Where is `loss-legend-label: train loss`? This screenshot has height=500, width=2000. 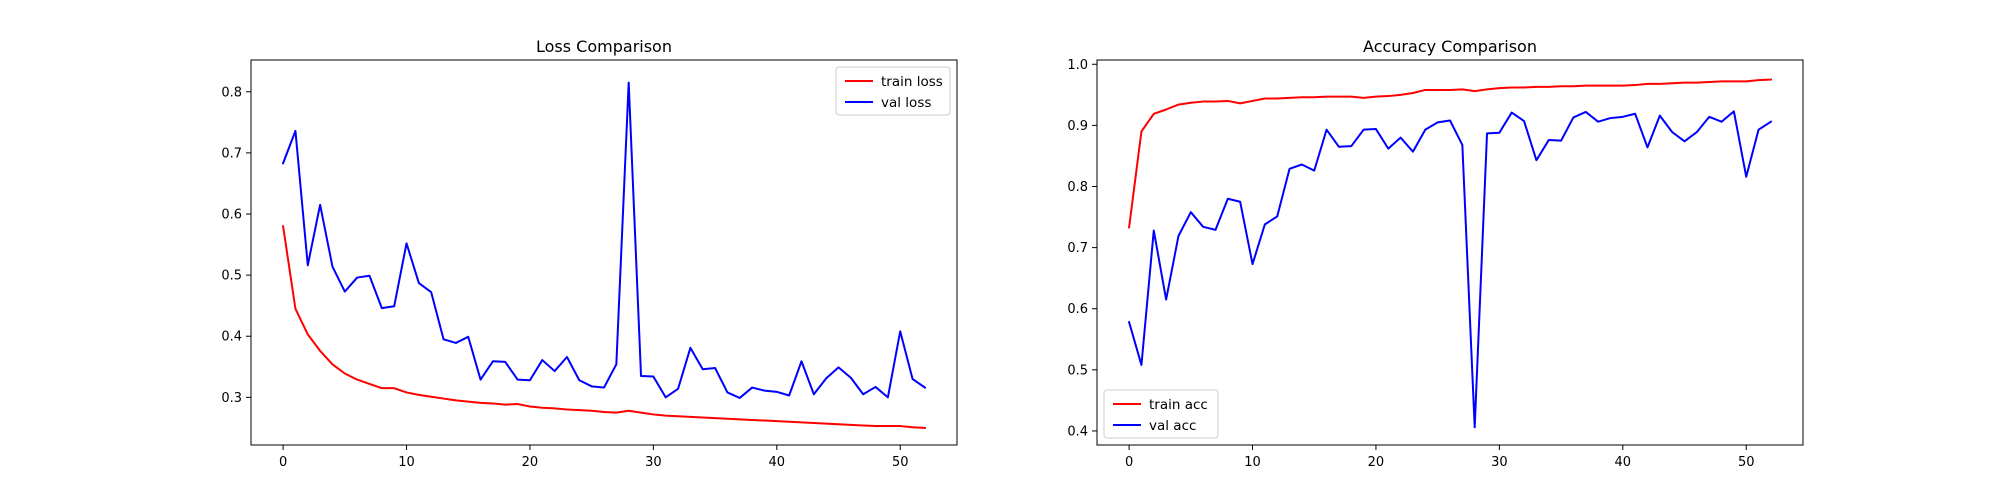
loss-legend-label: train loss is located at coordinates (912, 82).